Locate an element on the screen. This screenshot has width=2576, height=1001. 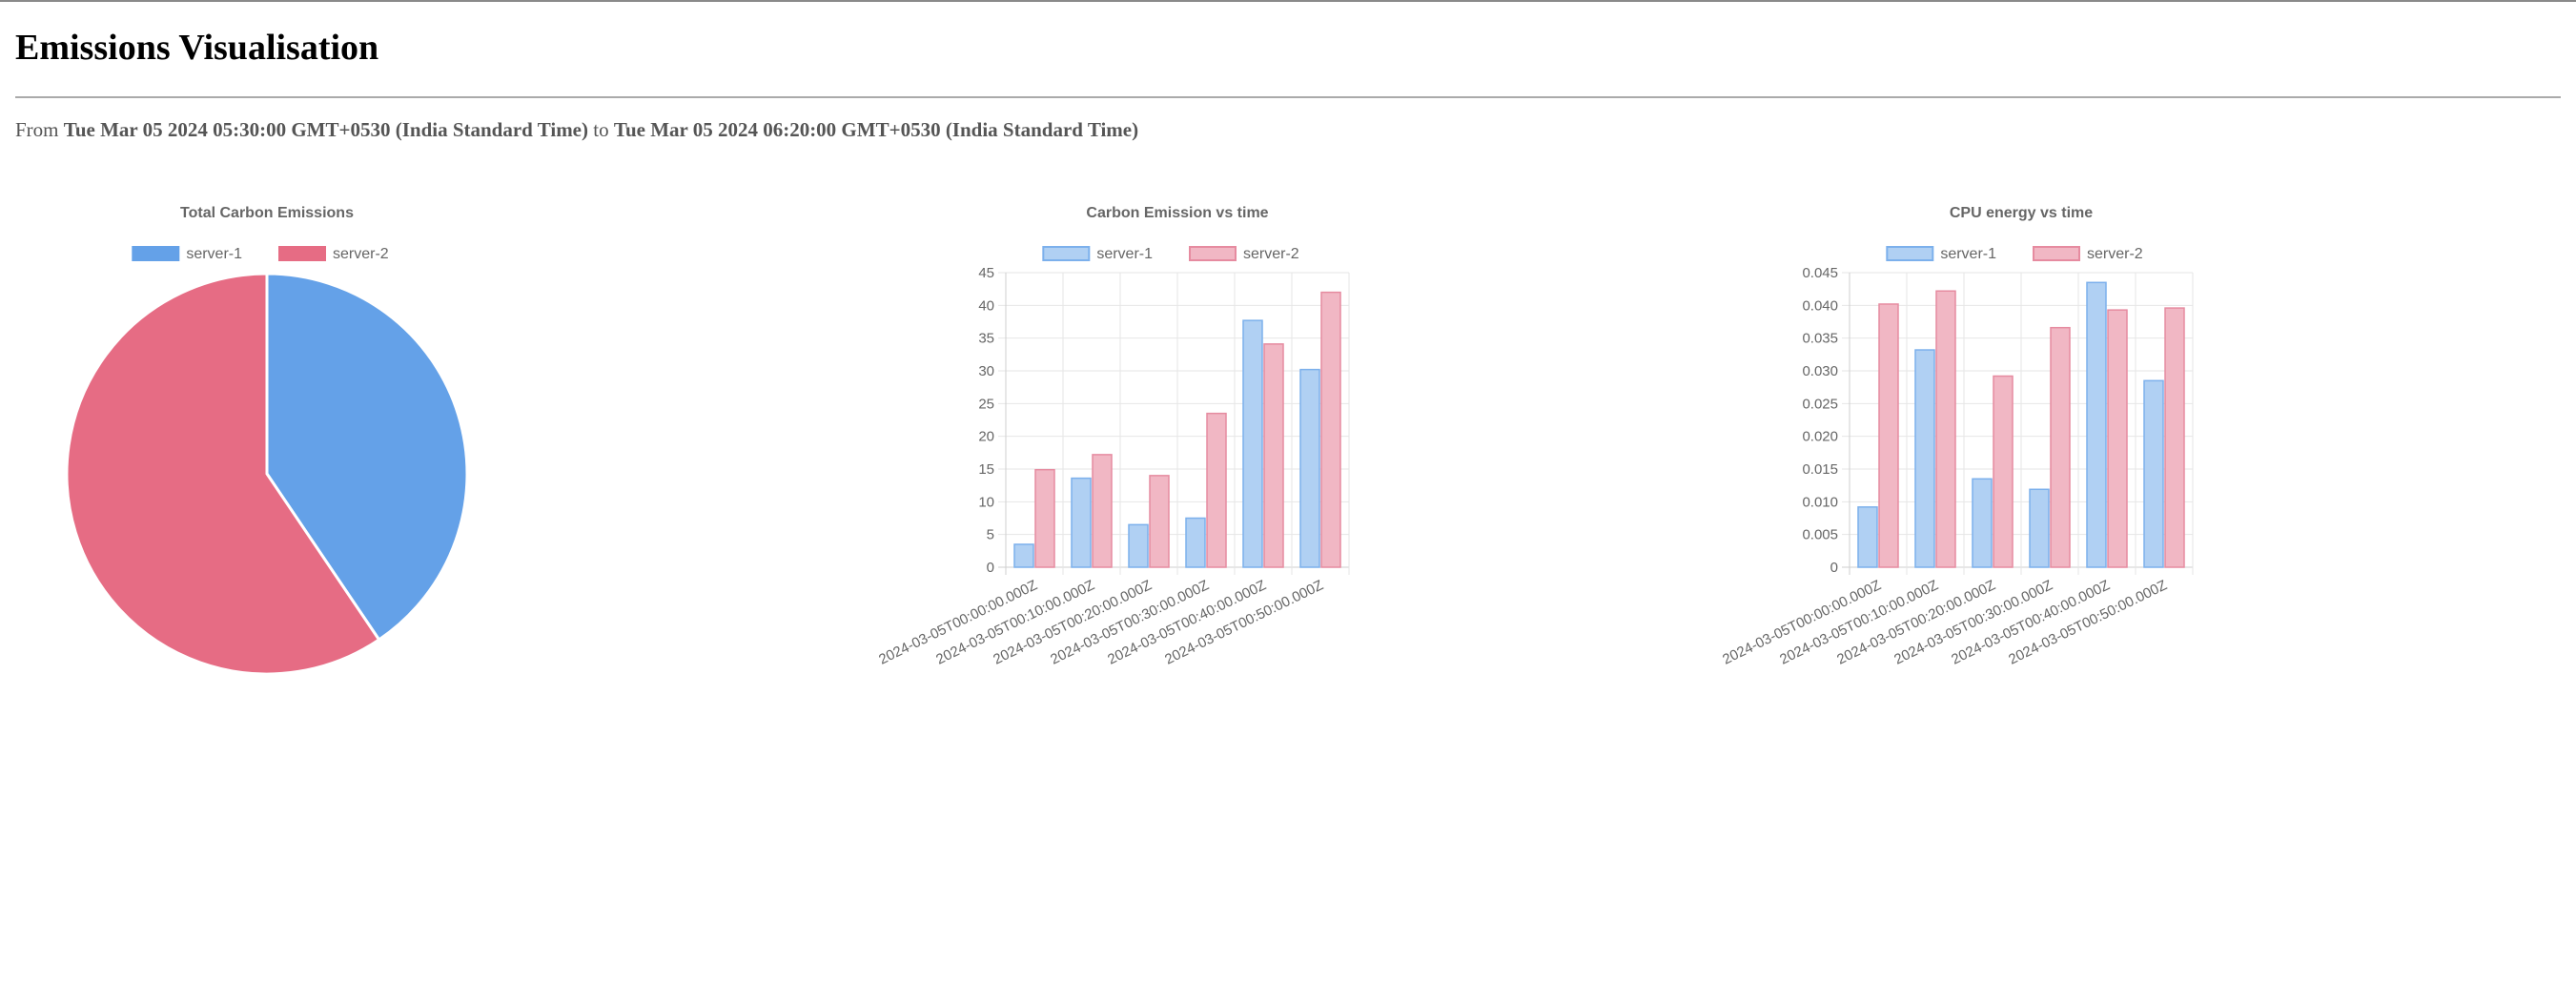
range-joiner: to is located at coordinates (601, 130).